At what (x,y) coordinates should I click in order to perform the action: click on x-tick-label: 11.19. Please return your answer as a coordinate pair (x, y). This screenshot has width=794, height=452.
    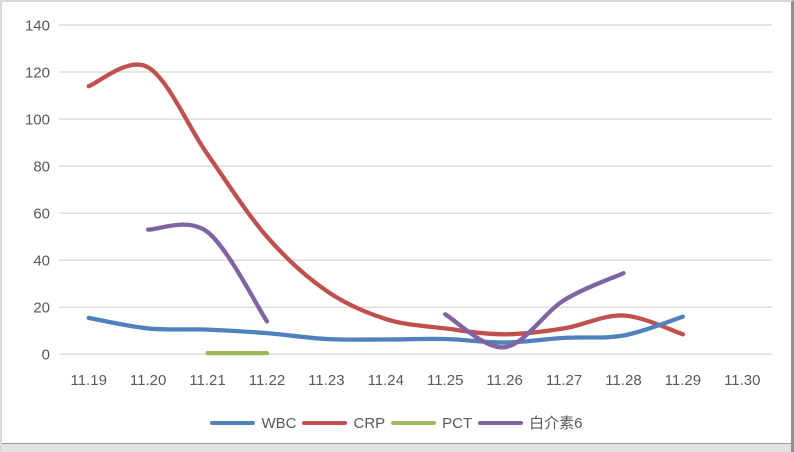
    Looking at the image, I should click on (88, 380).